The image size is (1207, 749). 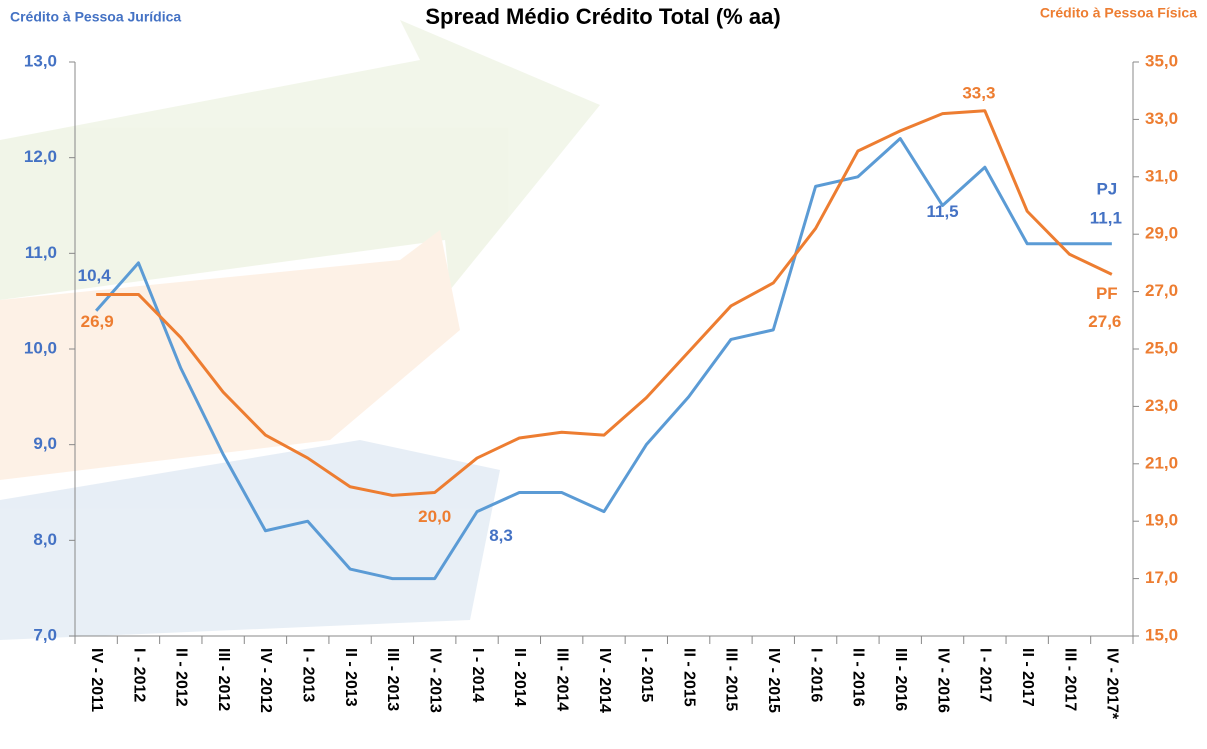 I want to click on x-tick-label: III - 2017, so click(x=1069, y=679).